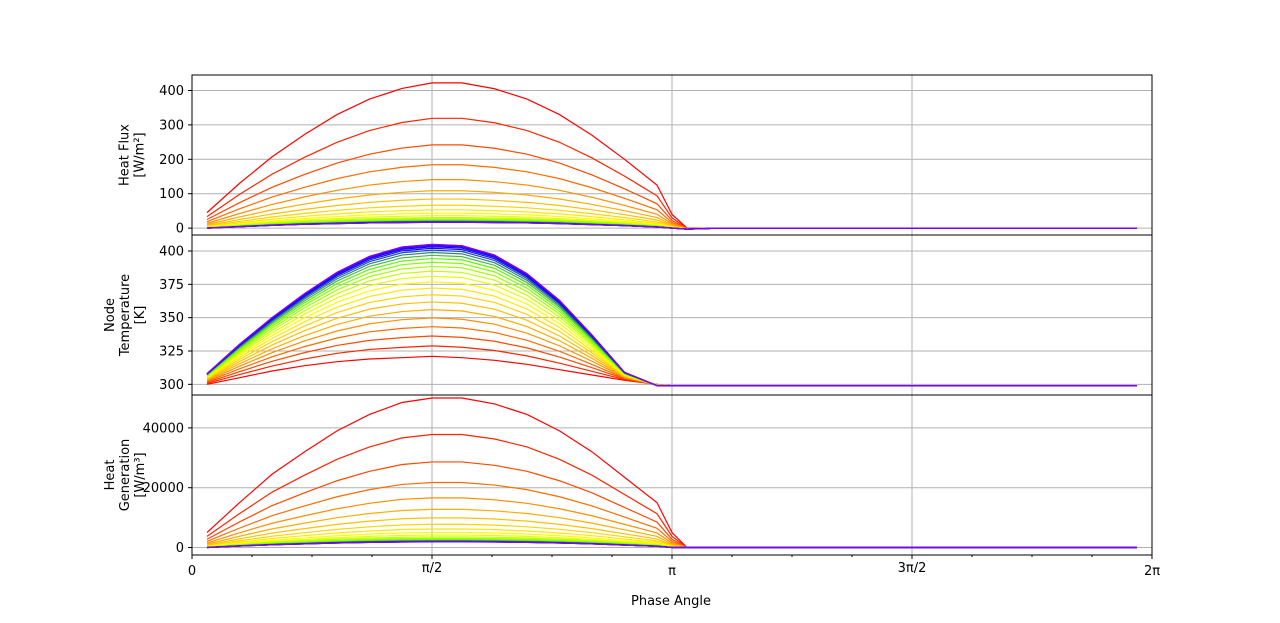  I want to click on y-ticks-heat-generation: 0 20000 40000, so click(167, 488).